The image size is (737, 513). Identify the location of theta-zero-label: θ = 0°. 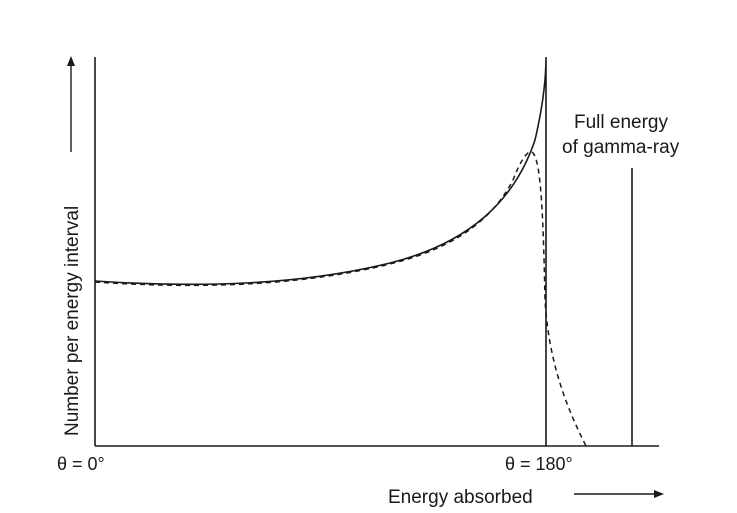
(81, 464).